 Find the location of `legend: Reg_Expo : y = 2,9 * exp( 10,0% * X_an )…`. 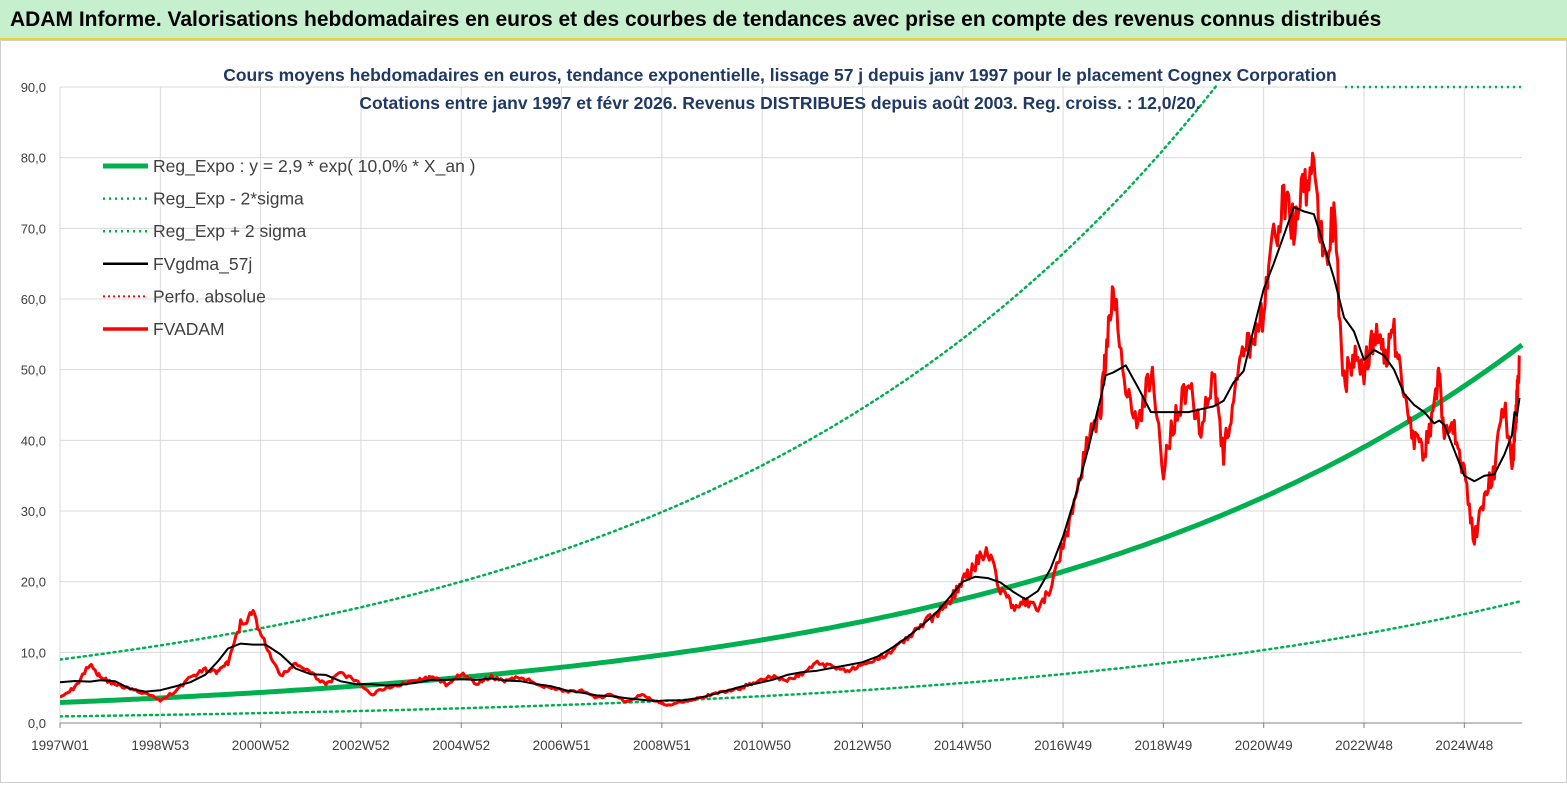

legend: Reg_Expo : y = 2,9 * exp( 10,0% * X_an )… is located at coordinates (289, 247).